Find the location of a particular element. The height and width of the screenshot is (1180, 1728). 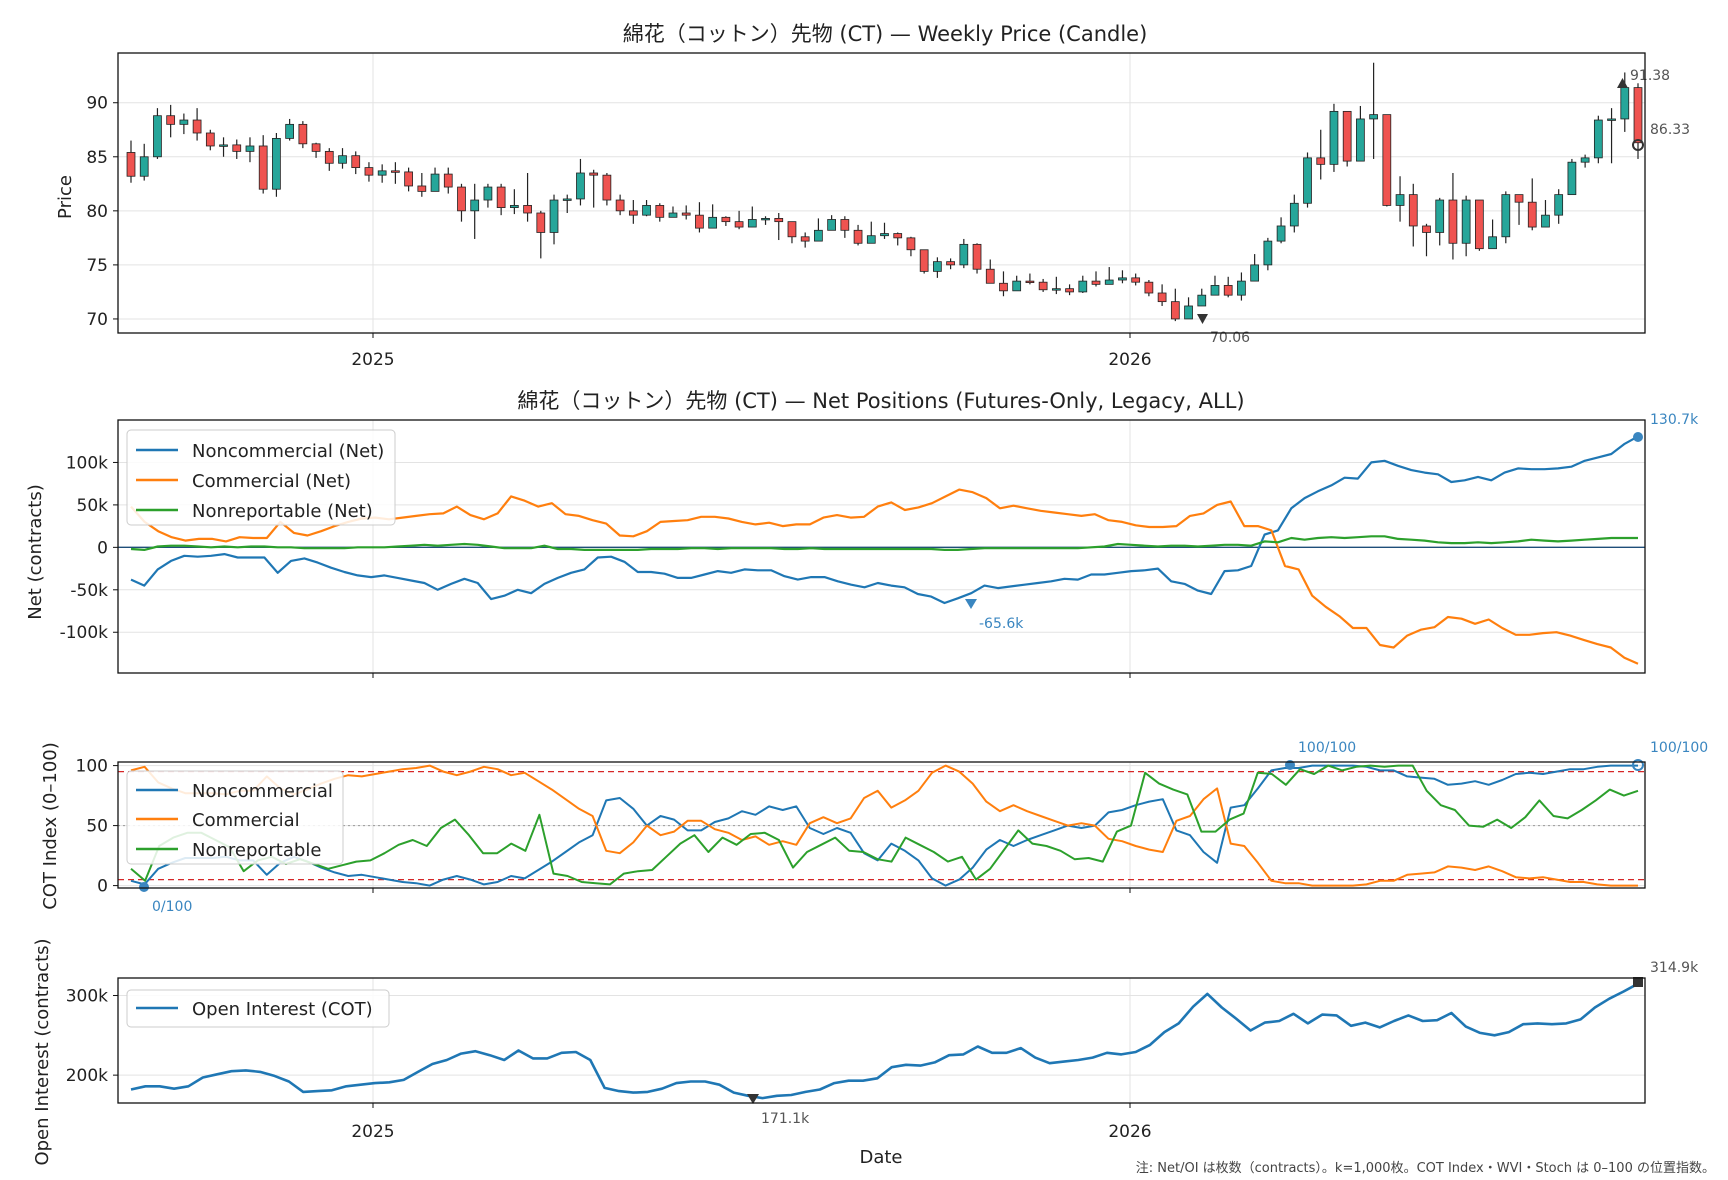

oi-min-marker is located at coordinates (753, 1099).